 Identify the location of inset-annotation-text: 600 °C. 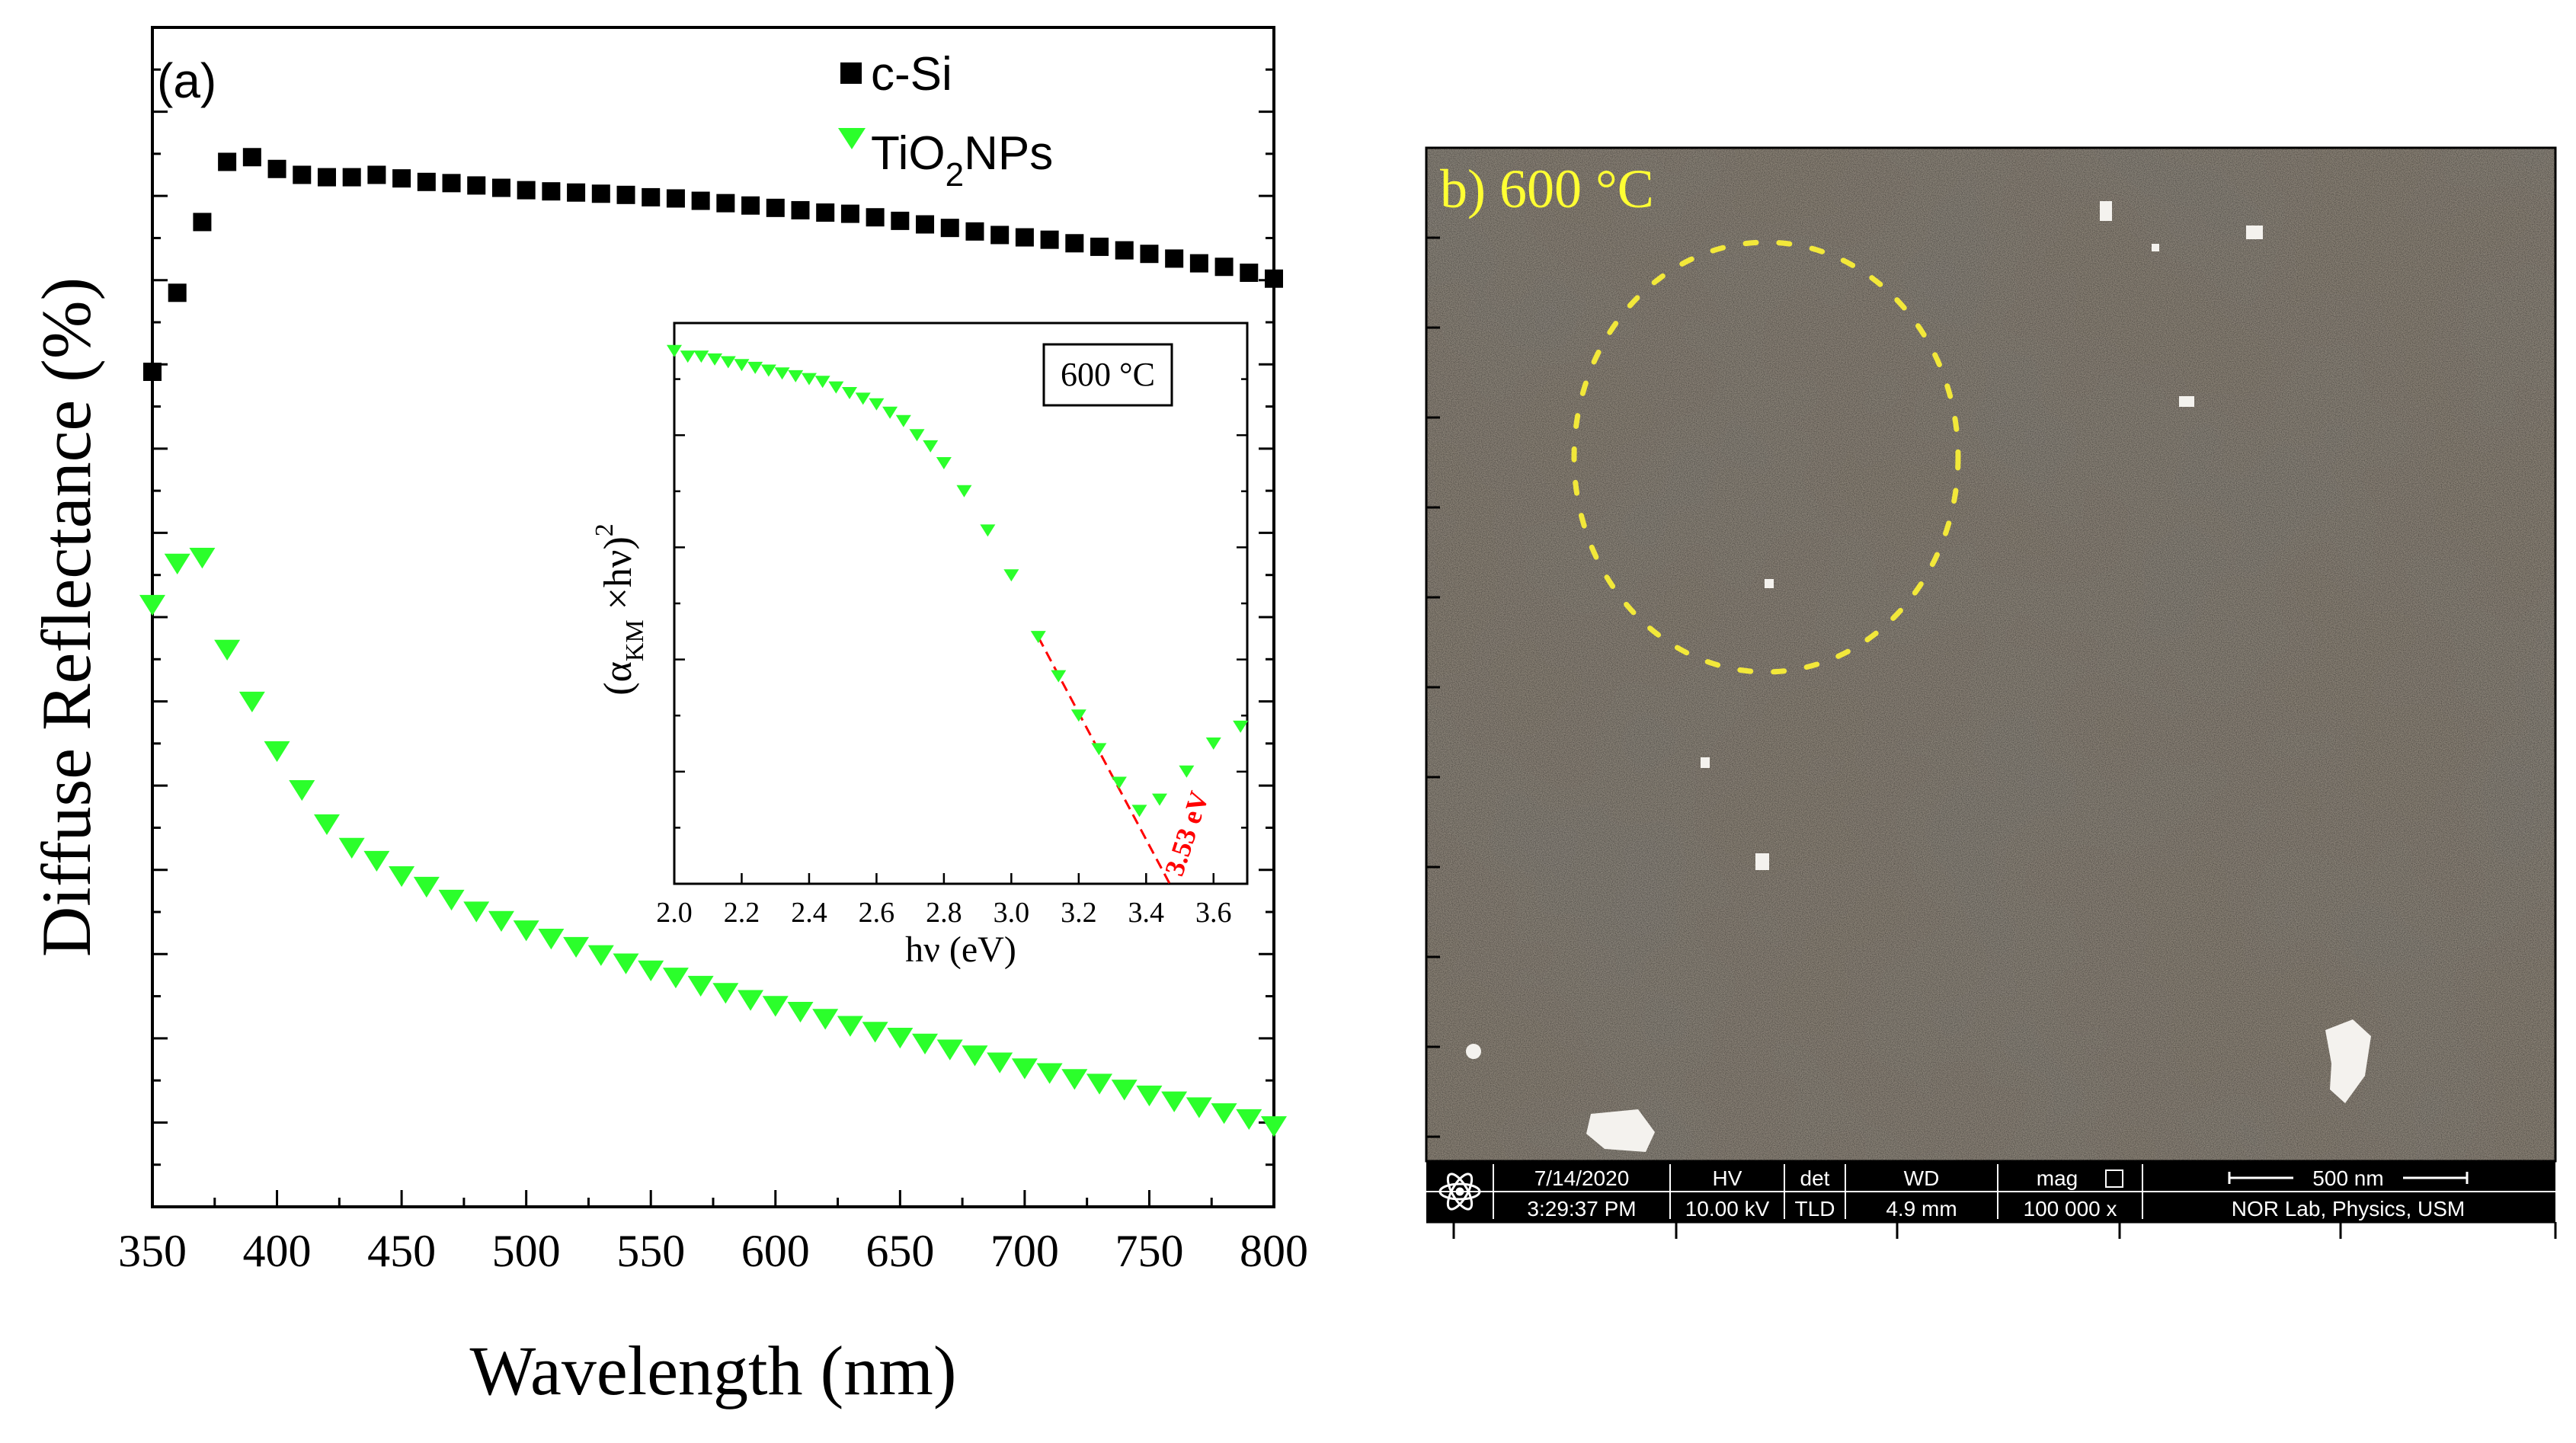
(1108, 374).